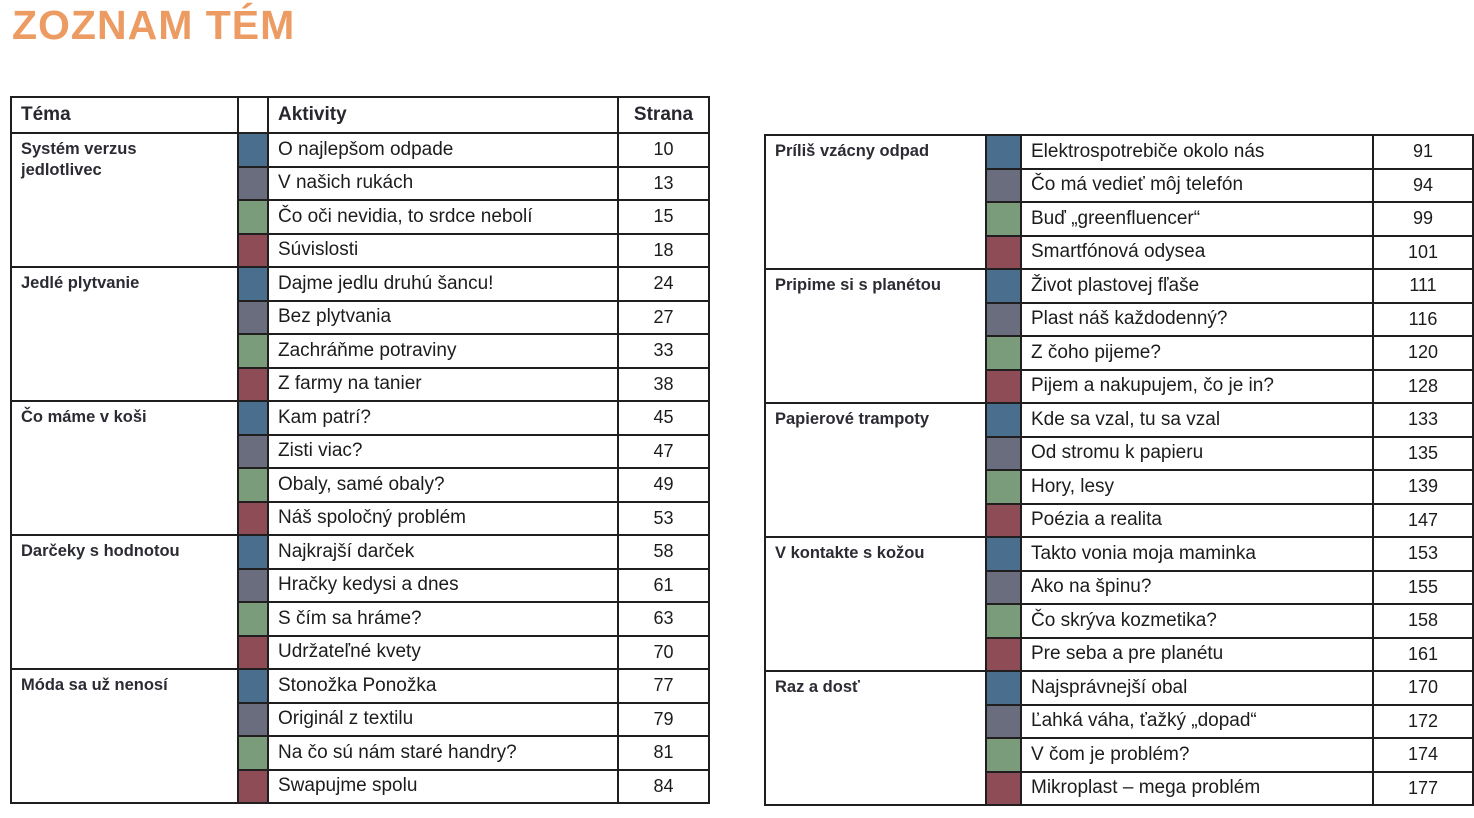 Image resolution: width=1474 pixels, height=818 pixels. What do you see at coordinates (1423, 185) in the screenshot?
I see `page-number: 94` at bounding box center [1423, 185].